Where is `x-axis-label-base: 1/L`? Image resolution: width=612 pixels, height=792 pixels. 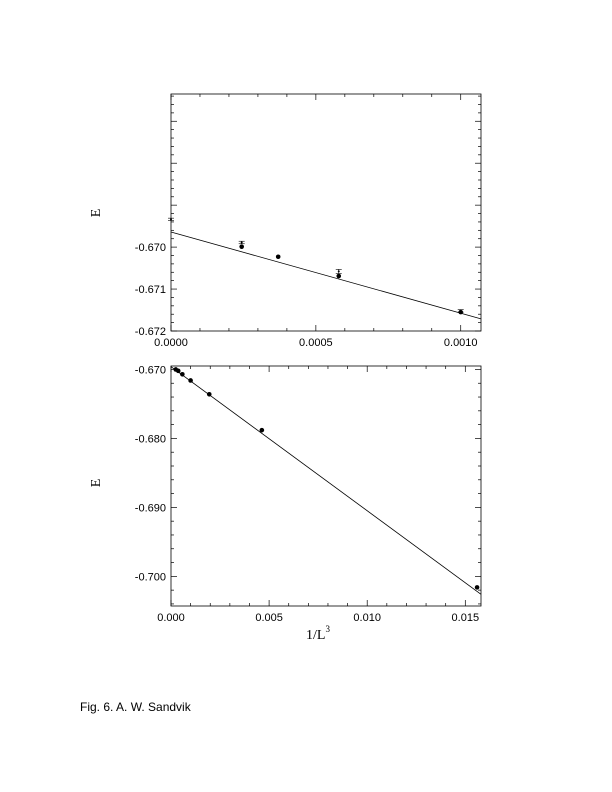 x-axis-label-base: 1/L is located at coordinates (315, 635).